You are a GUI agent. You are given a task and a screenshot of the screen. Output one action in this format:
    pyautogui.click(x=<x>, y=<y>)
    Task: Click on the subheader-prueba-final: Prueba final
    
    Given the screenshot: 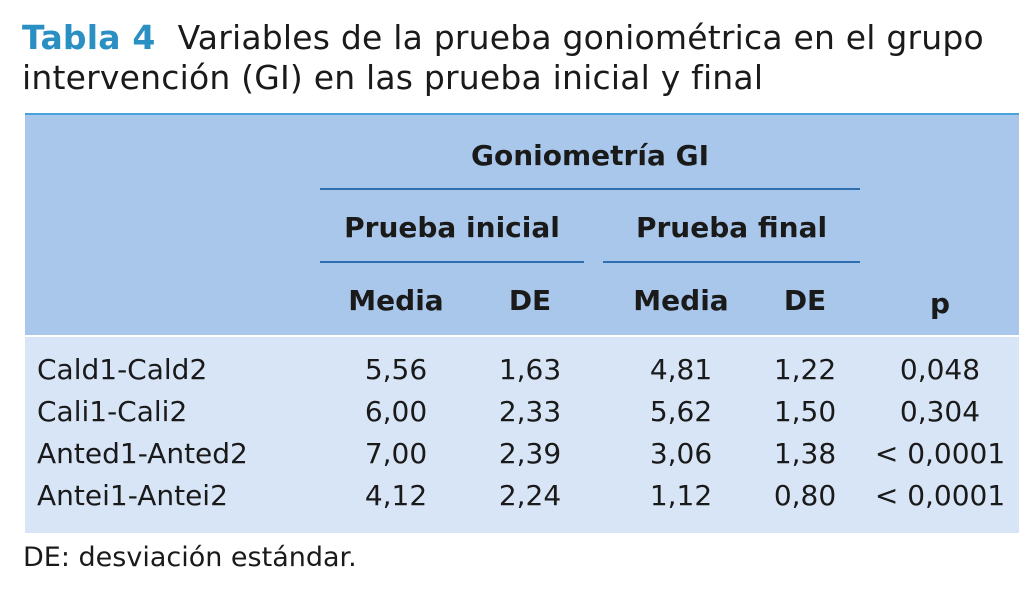 What is the action you would take?
    pyautogui.click(x=731, y=227)
    